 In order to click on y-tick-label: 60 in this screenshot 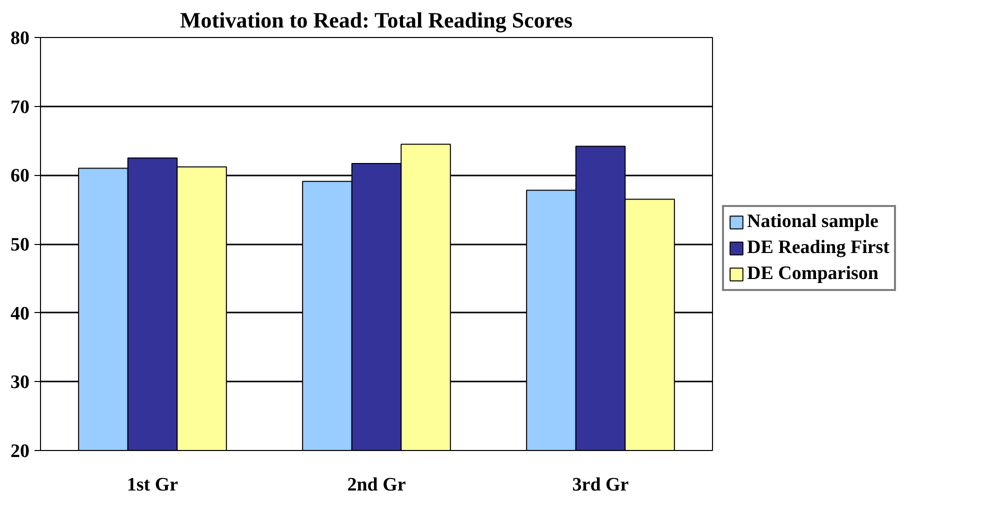, I will do `click(20, 176)`.